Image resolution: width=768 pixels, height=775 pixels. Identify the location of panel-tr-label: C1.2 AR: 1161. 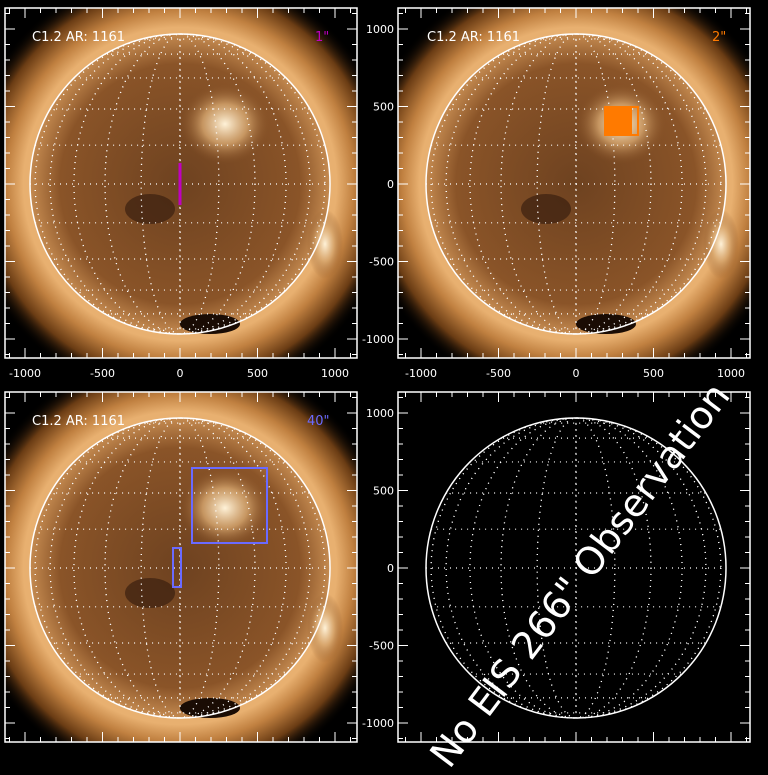
(473, 37).